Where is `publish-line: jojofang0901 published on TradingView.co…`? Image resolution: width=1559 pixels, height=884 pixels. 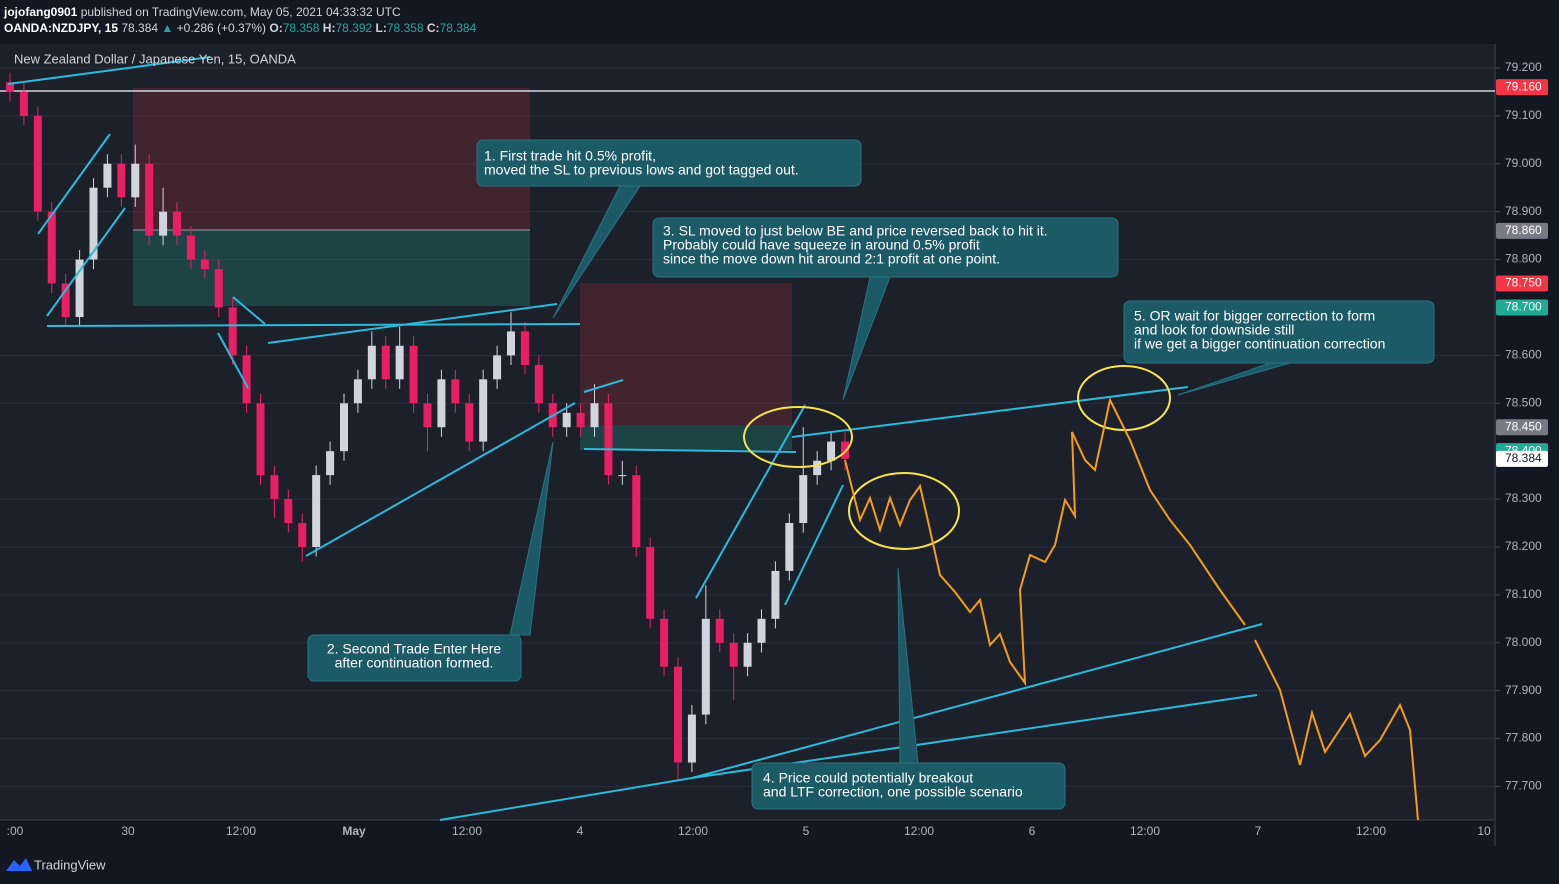 publish-line: jojofang0901 published on TradingView.co… is located at coordinates (202, 12).